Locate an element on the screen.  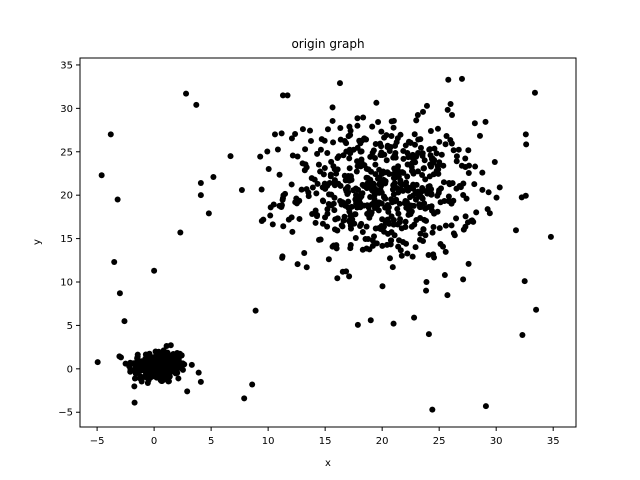
x-tick-label: 5 is located at coordinates (211, 441).